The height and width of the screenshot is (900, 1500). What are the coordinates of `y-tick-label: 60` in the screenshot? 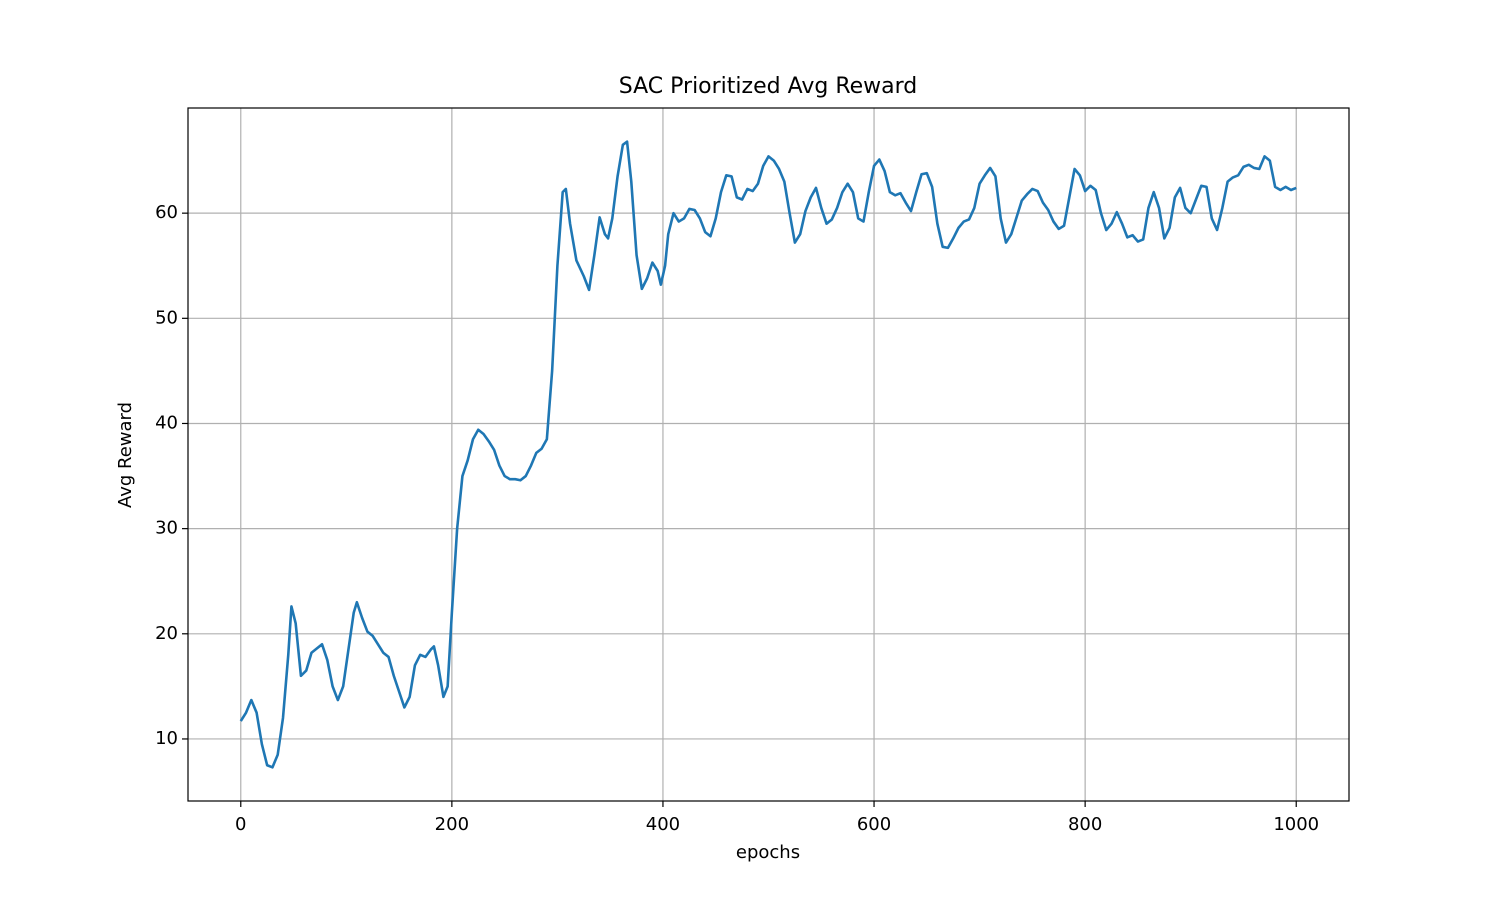 It's located at (166, 212).